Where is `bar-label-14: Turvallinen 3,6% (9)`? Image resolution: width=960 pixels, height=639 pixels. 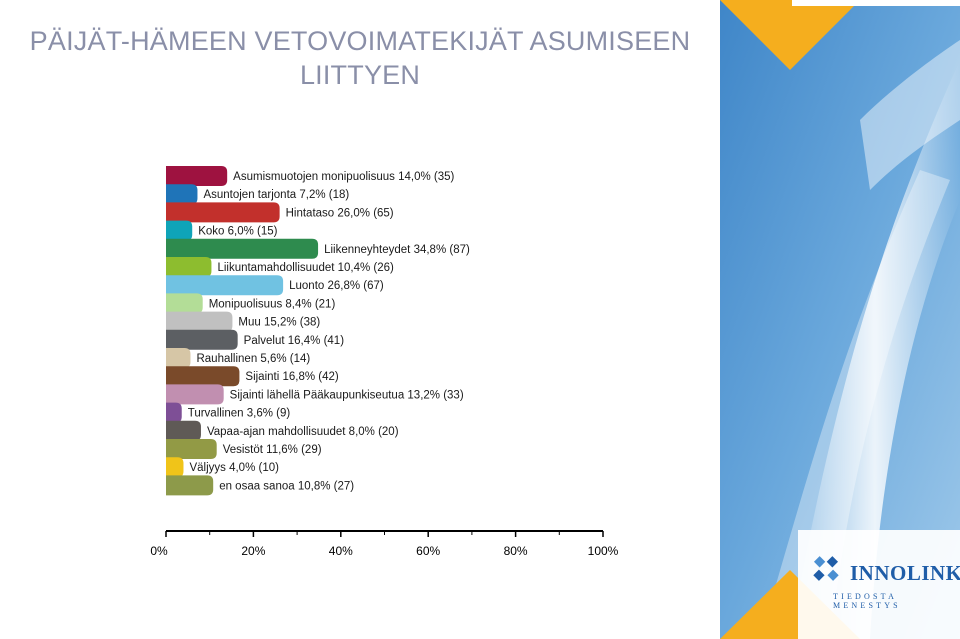
bar-label-14: Turvallinen 3,6% (9) is located at coordinates (239, 414).